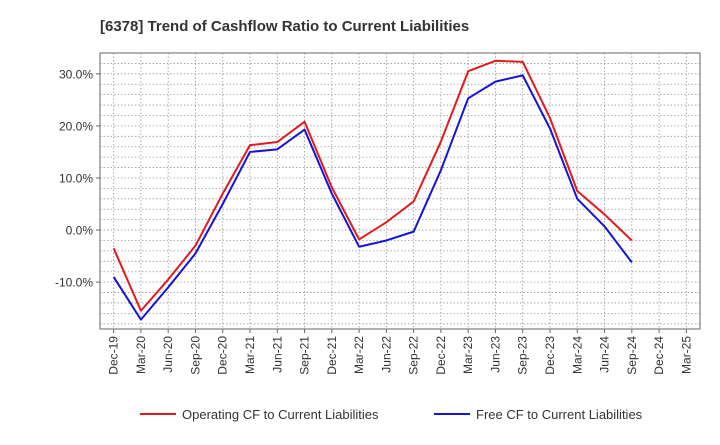 This screenshot has height=445, width=720. Describe the element at coordinates (250, 355) in the screenshot. I see `x-tick-label: Mar-21` at that location.